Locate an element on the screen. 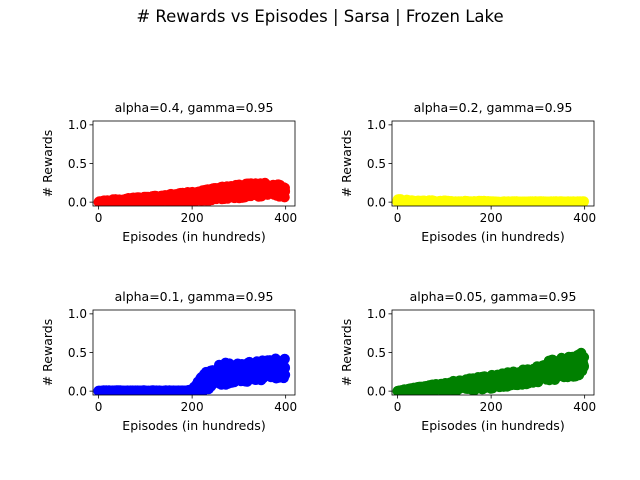  subplot-title: alpha=0.1, gamma=0.95 is located at coordinates (194, 296).